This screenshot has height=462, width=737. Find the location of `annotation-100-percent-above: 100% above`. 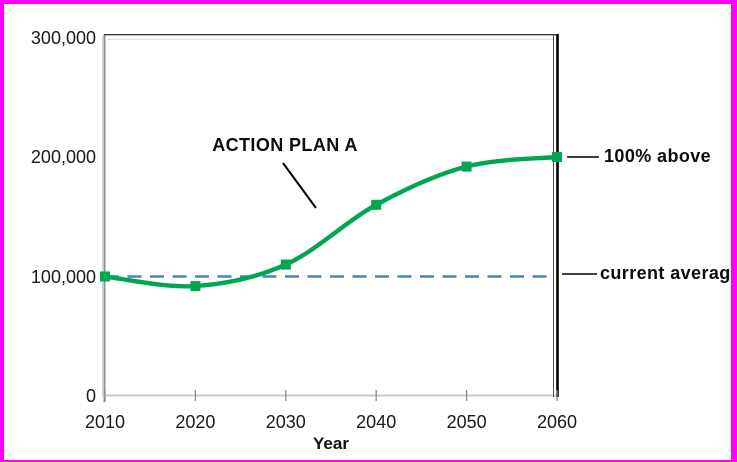

annotation-100-percent-above: 100% above is located at coordinates (658, 156).